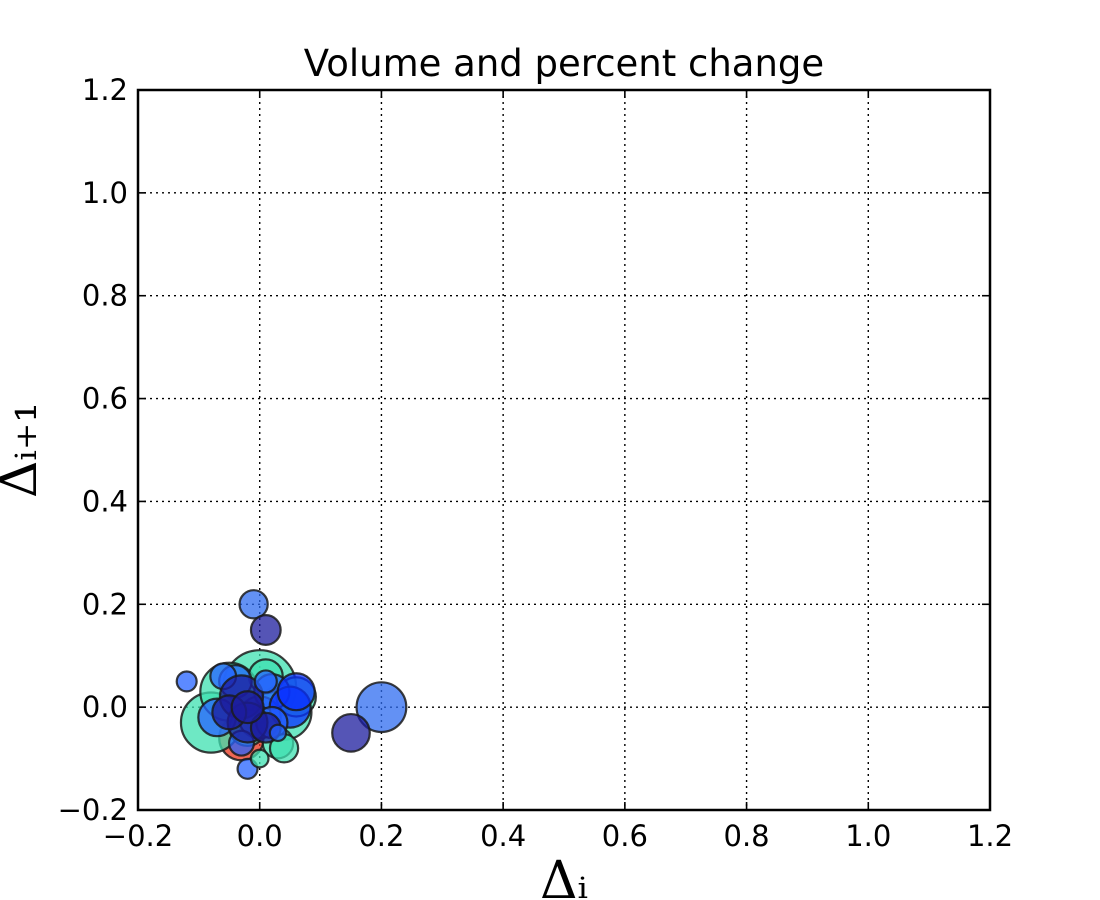  I want to click on y-tick-label: 0.2, so click(105, 604).